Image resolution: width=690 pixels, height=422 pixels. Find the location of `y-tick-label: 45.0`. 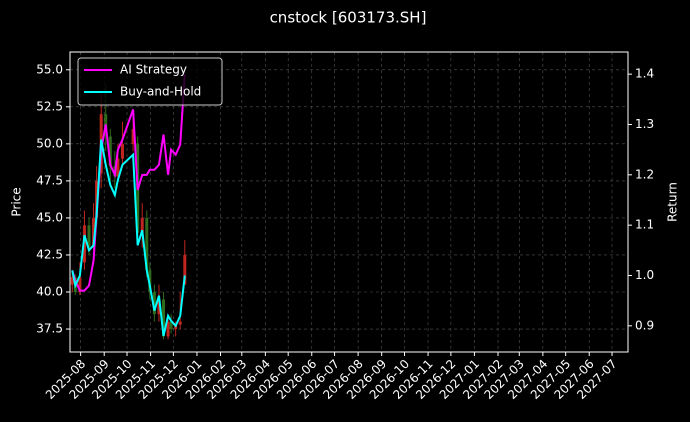

y-tick-label: 45.0 is located at coordinates (49, 217).